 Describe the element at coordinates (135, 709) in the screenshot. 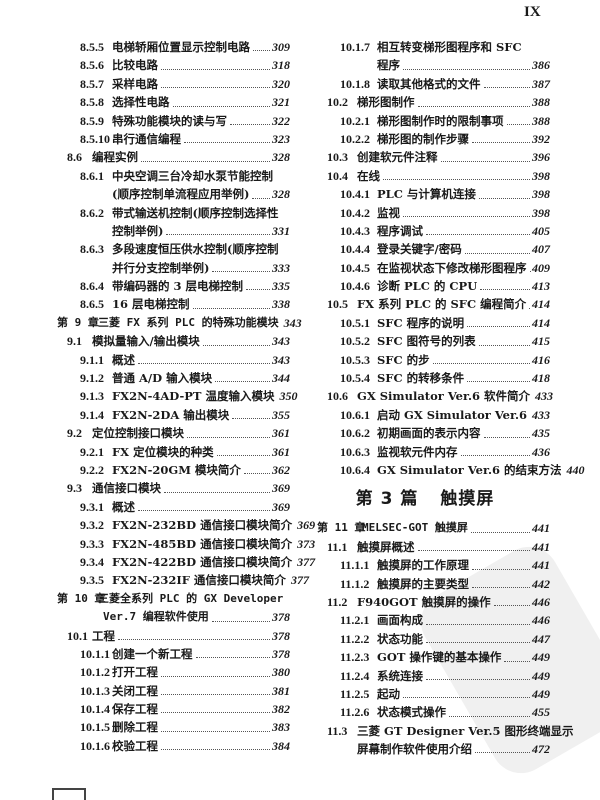

I see `entry-title: 保存工程` at that location.